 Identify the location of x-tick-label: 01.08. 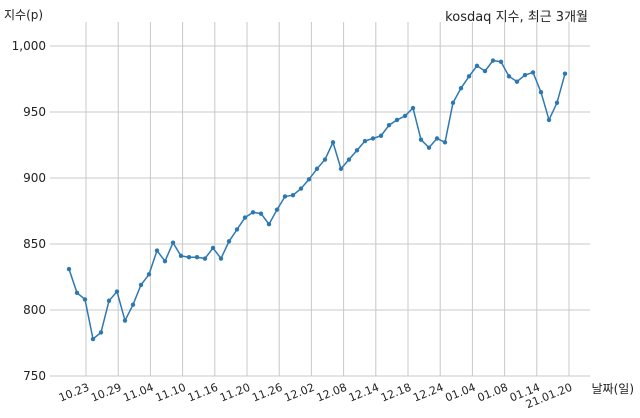
(493, 393).